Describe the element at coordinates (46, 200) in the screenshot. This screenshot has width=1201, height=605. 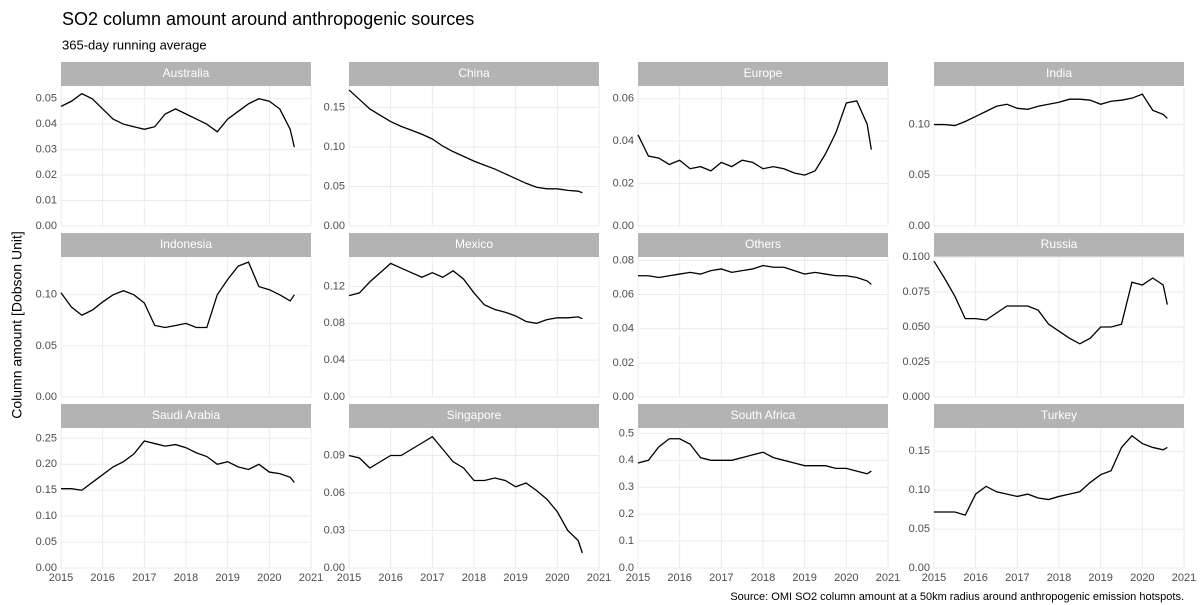
I see `y-tick-label: 0.01` at that location.